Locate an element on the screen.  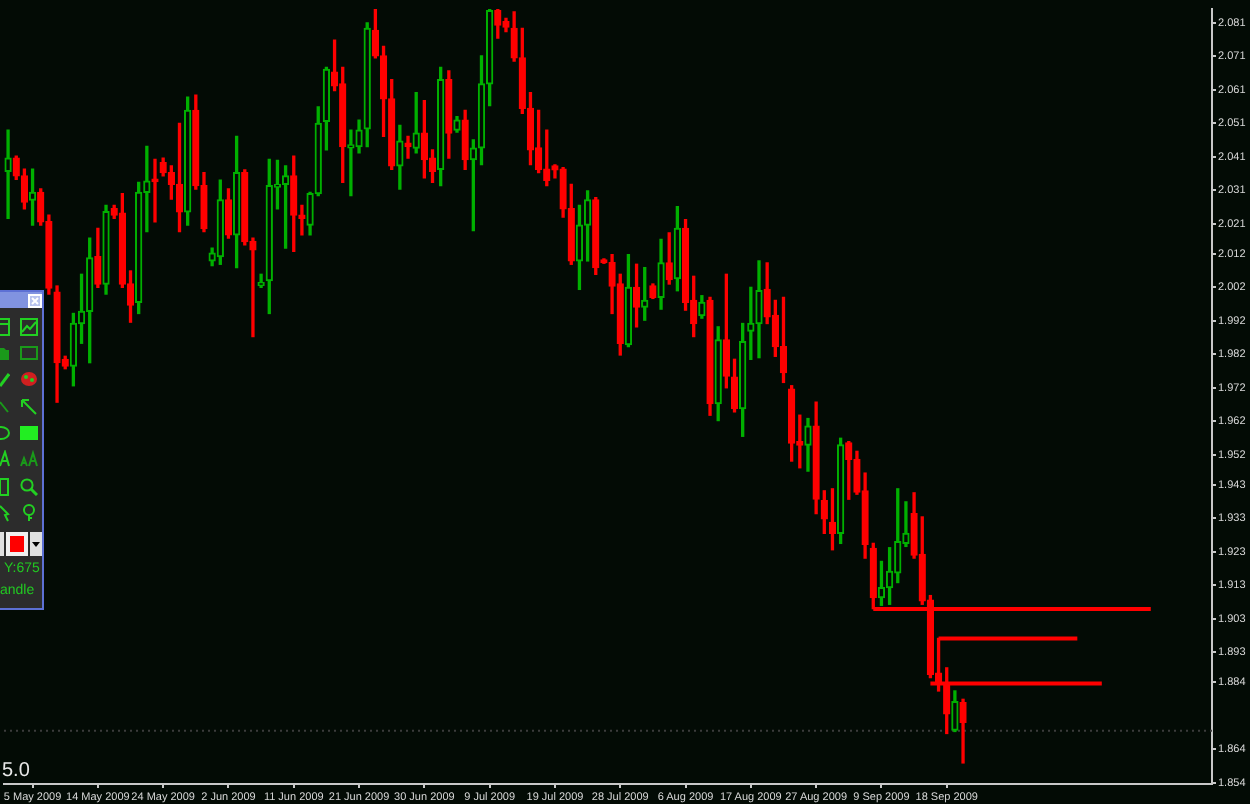
annotation: 5.0 is located at coordinates (16, 771).